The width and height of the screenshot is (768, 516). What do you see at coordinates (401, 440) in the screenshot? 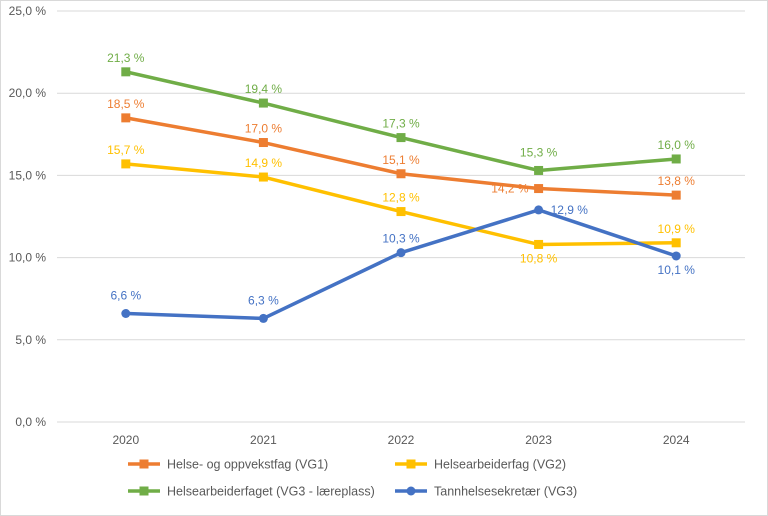
I see `x-tick-label: 2022` at bounding box center [401, 440].